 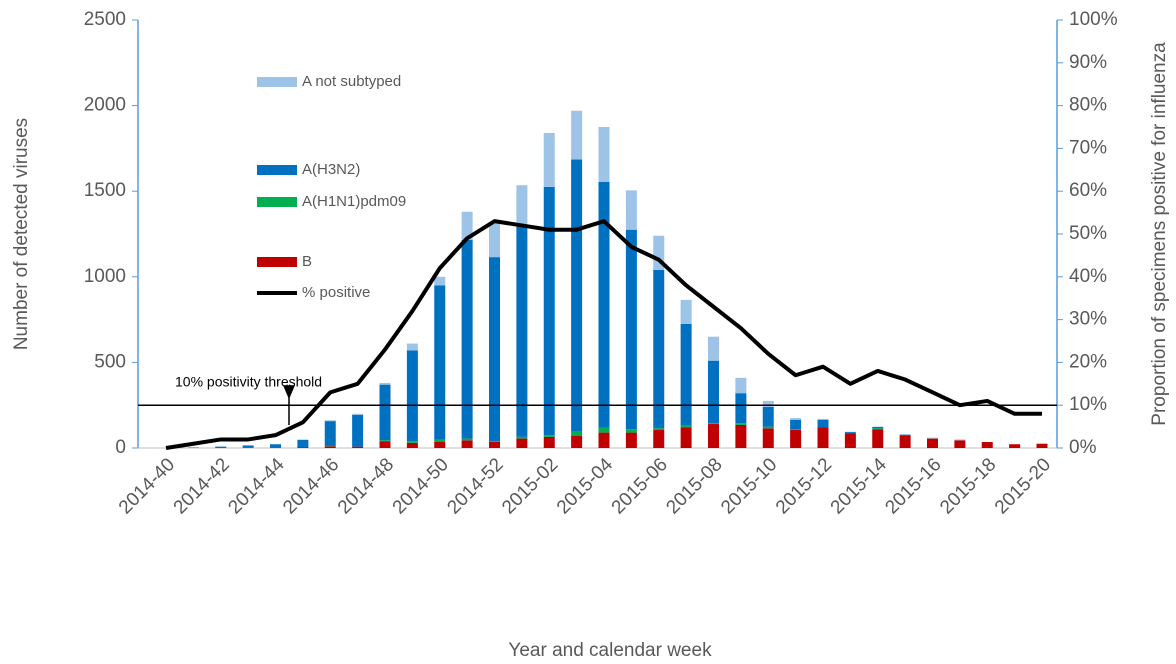 I want to click on x-axis-title: Year and calendar week, so click(x=610, y=650).